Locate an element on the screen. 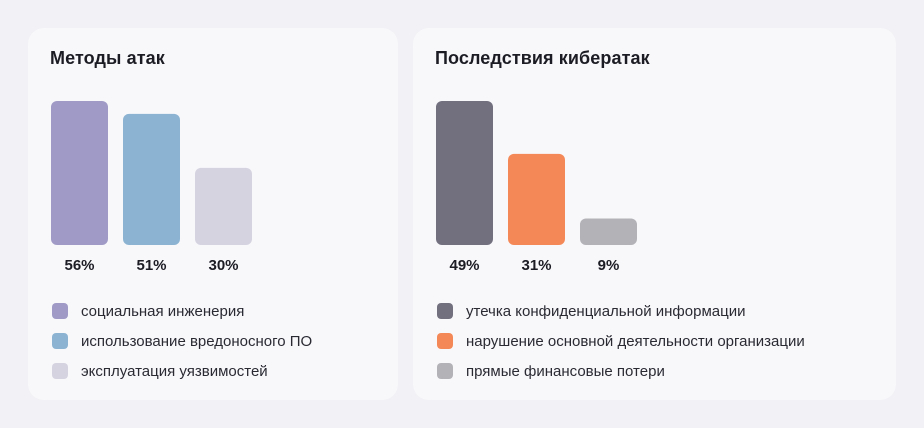 This screenshot has width=924, height=428. legend-label: эксплуатация уязвимостей is located at coordinates (174, 371).